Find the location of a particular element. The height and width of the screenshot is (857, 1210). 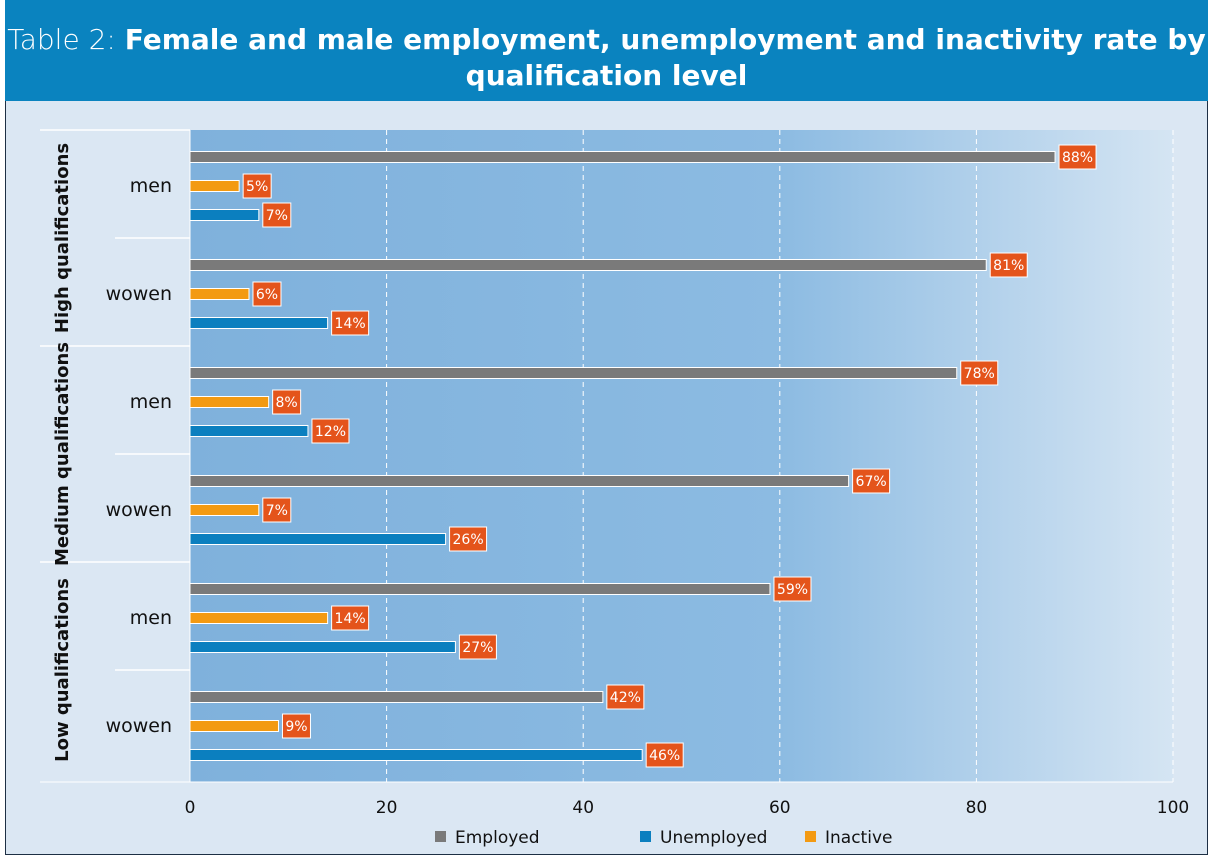

data-label: 67% is located at coordinates (871, 482).